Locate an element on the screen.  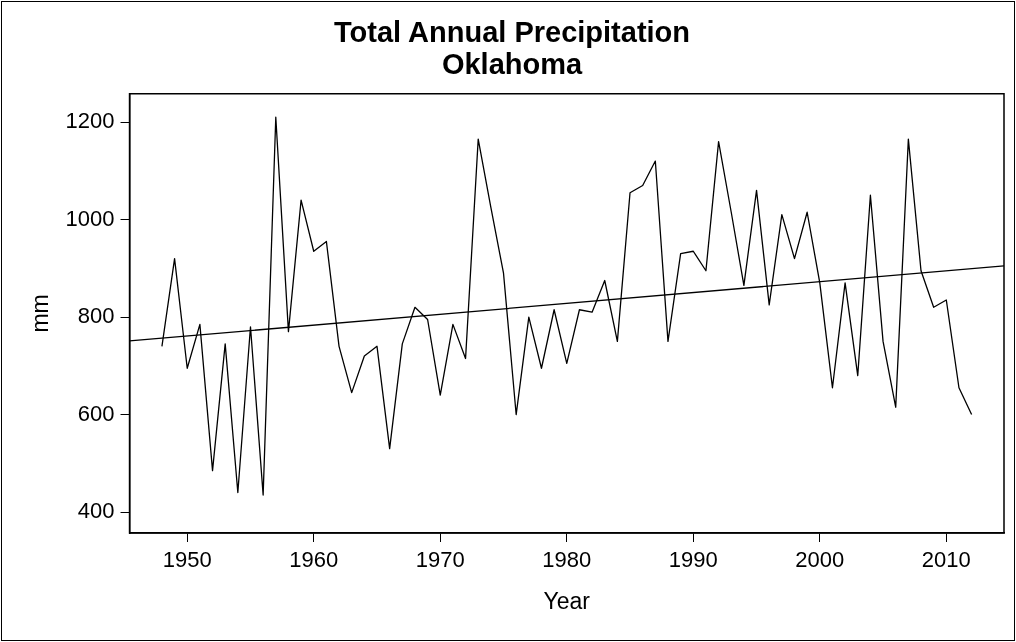
y-axis-title: mm is located at coordinates (40, 313).